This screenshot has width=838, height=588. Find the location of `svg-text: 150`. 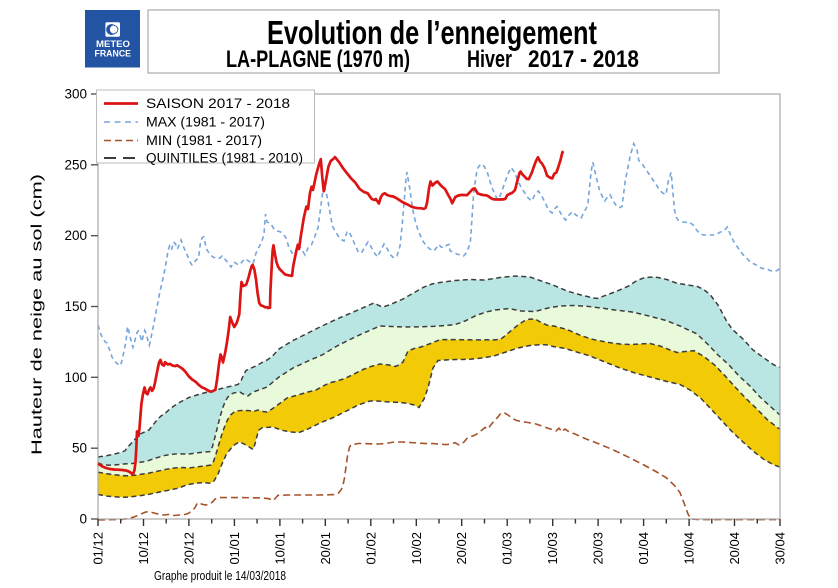

svg-text: 150 is located at coordinates (75, 306).